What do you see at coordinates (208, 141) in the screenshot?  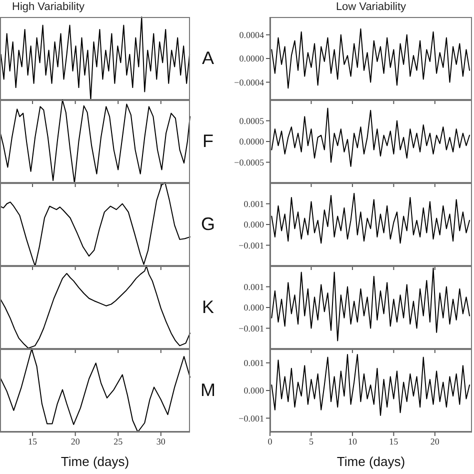 I see `text: F` at bounding box center [208, 141].